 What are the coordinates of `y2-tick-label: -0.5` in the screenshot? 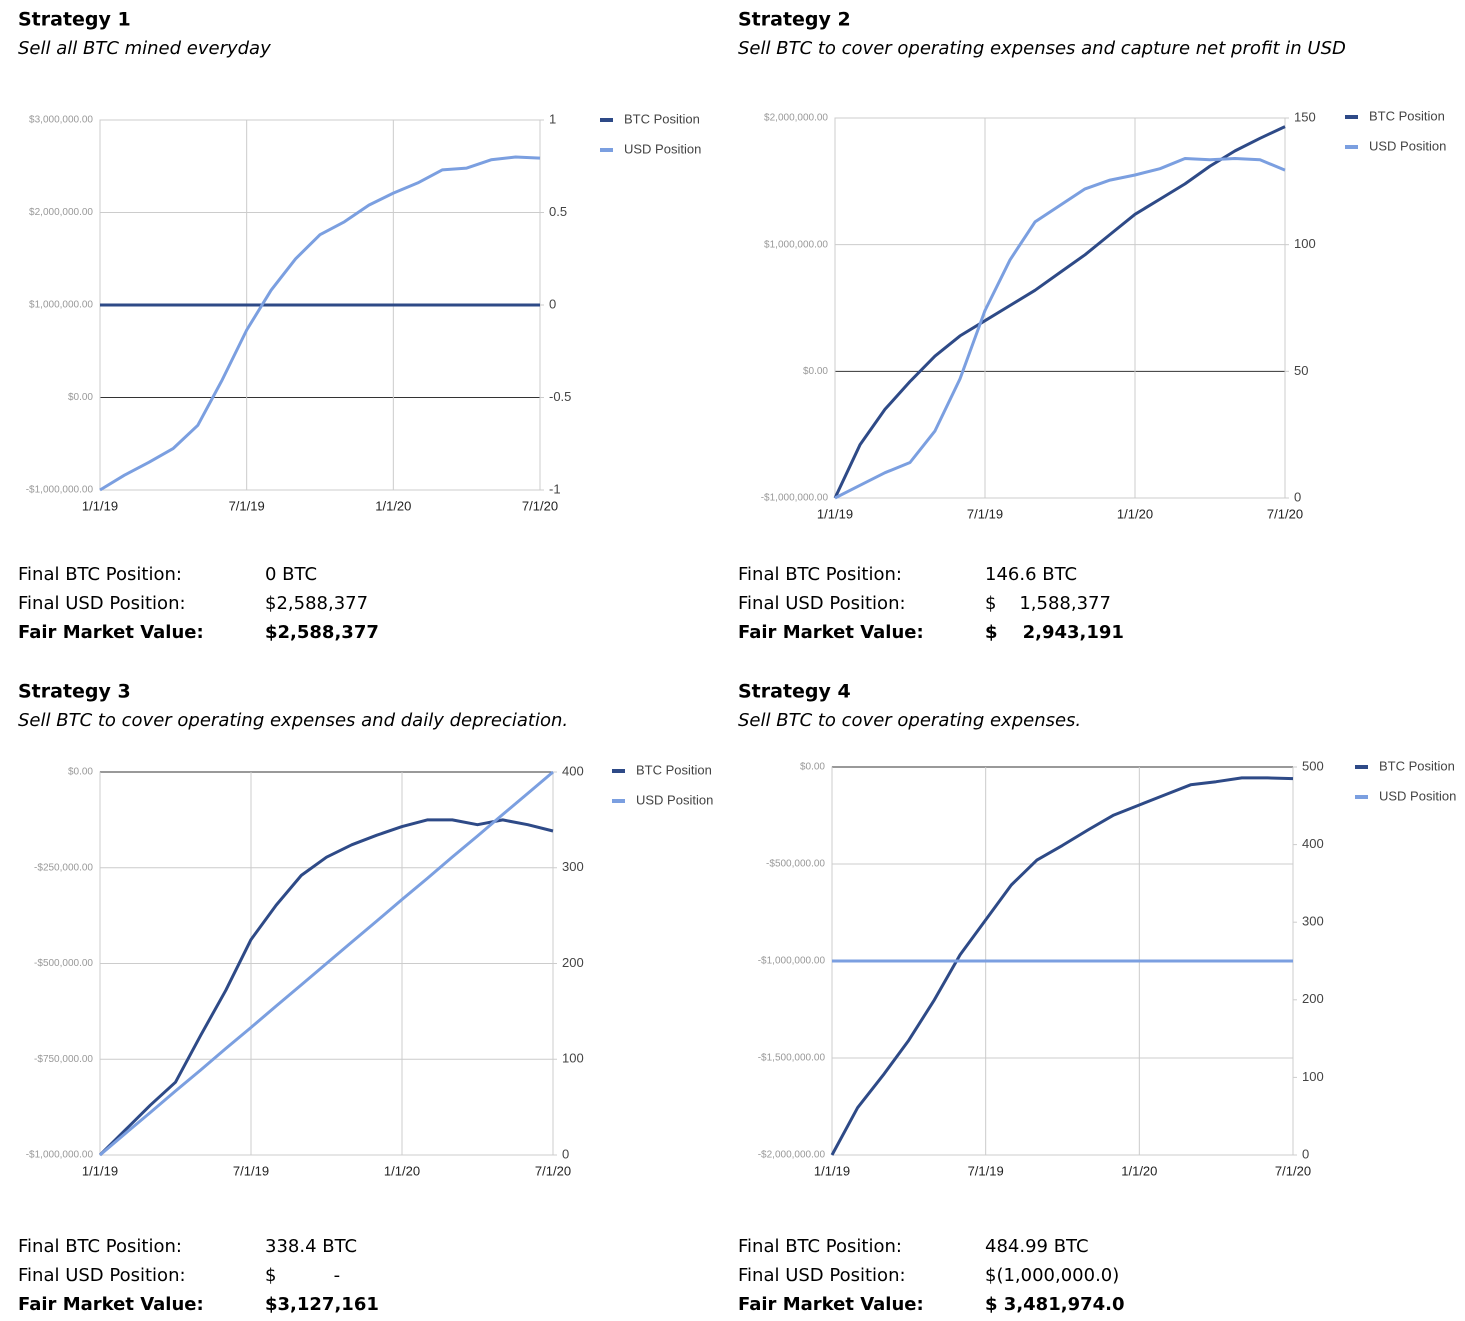 It's located at (560, 396).